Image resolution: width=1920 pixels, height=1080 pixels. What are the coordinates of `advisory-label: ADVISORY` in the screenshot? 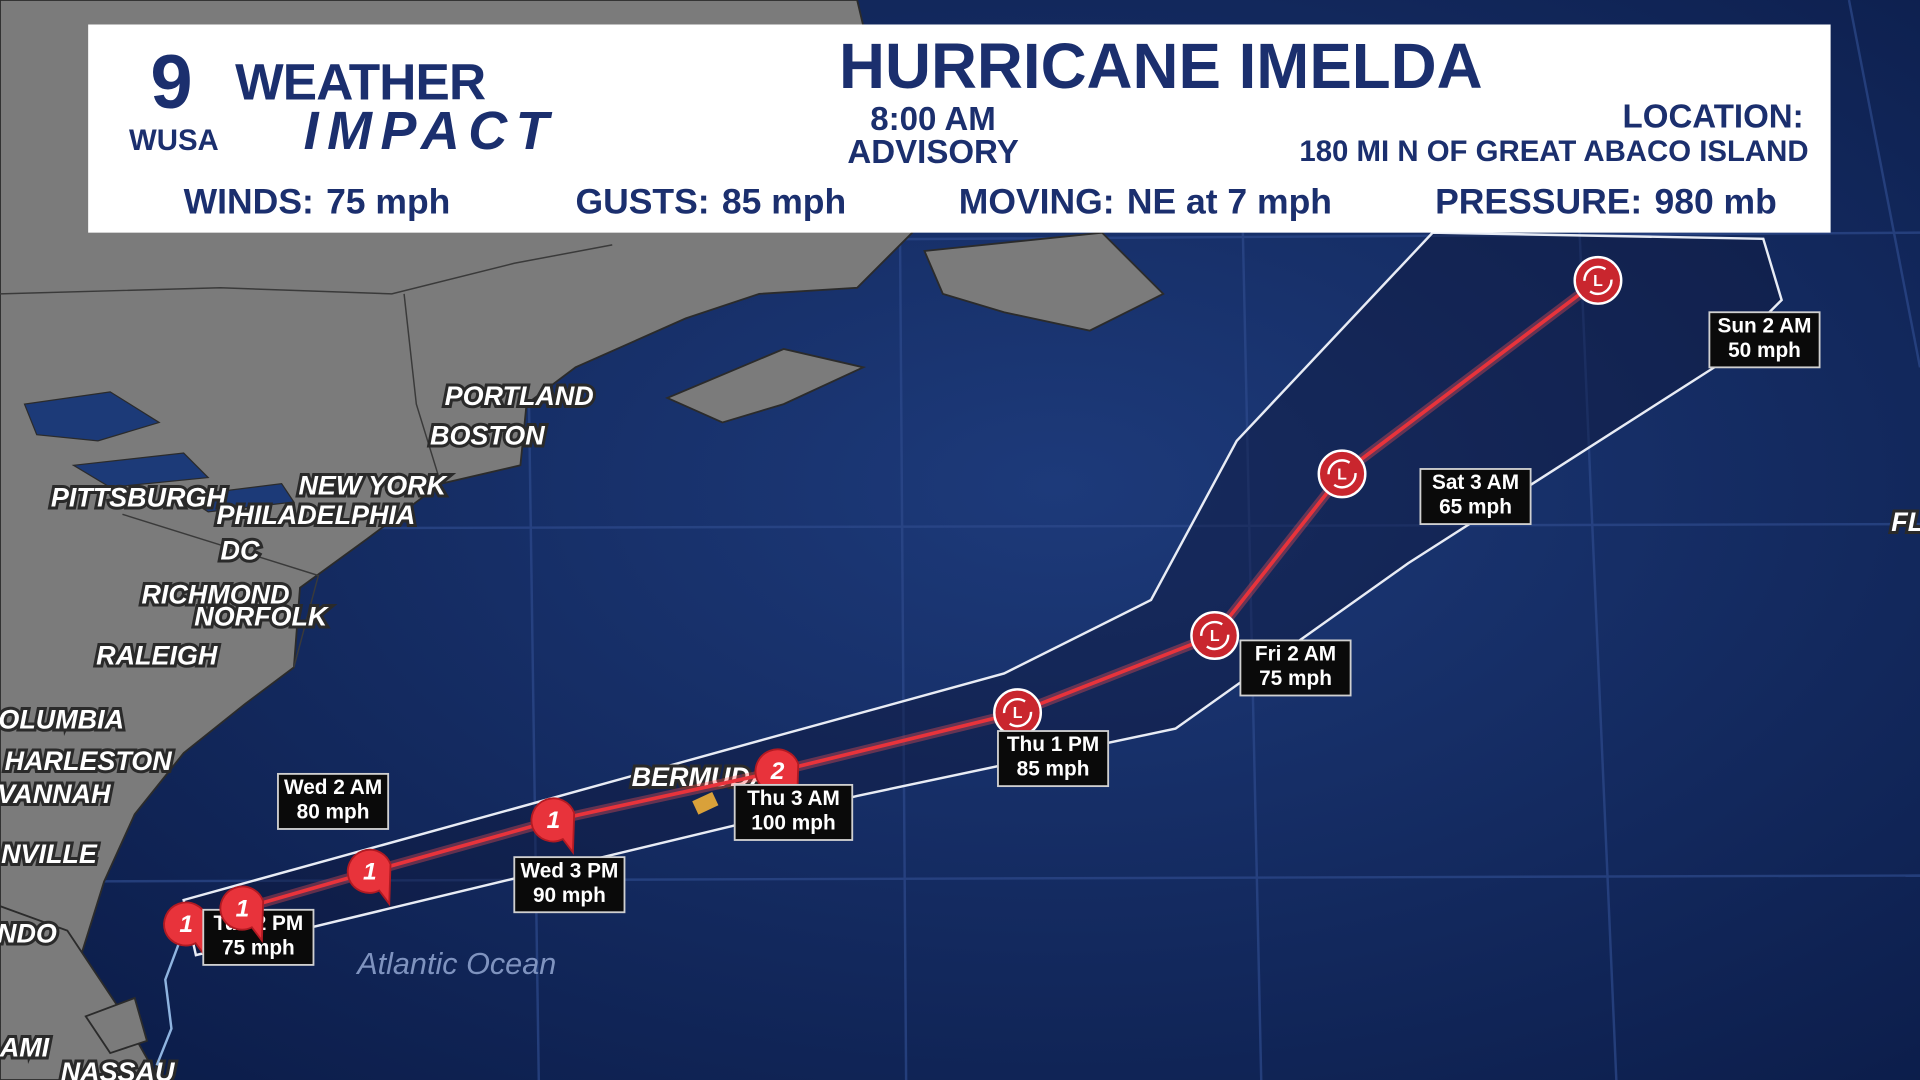 It's located at (932, 152).